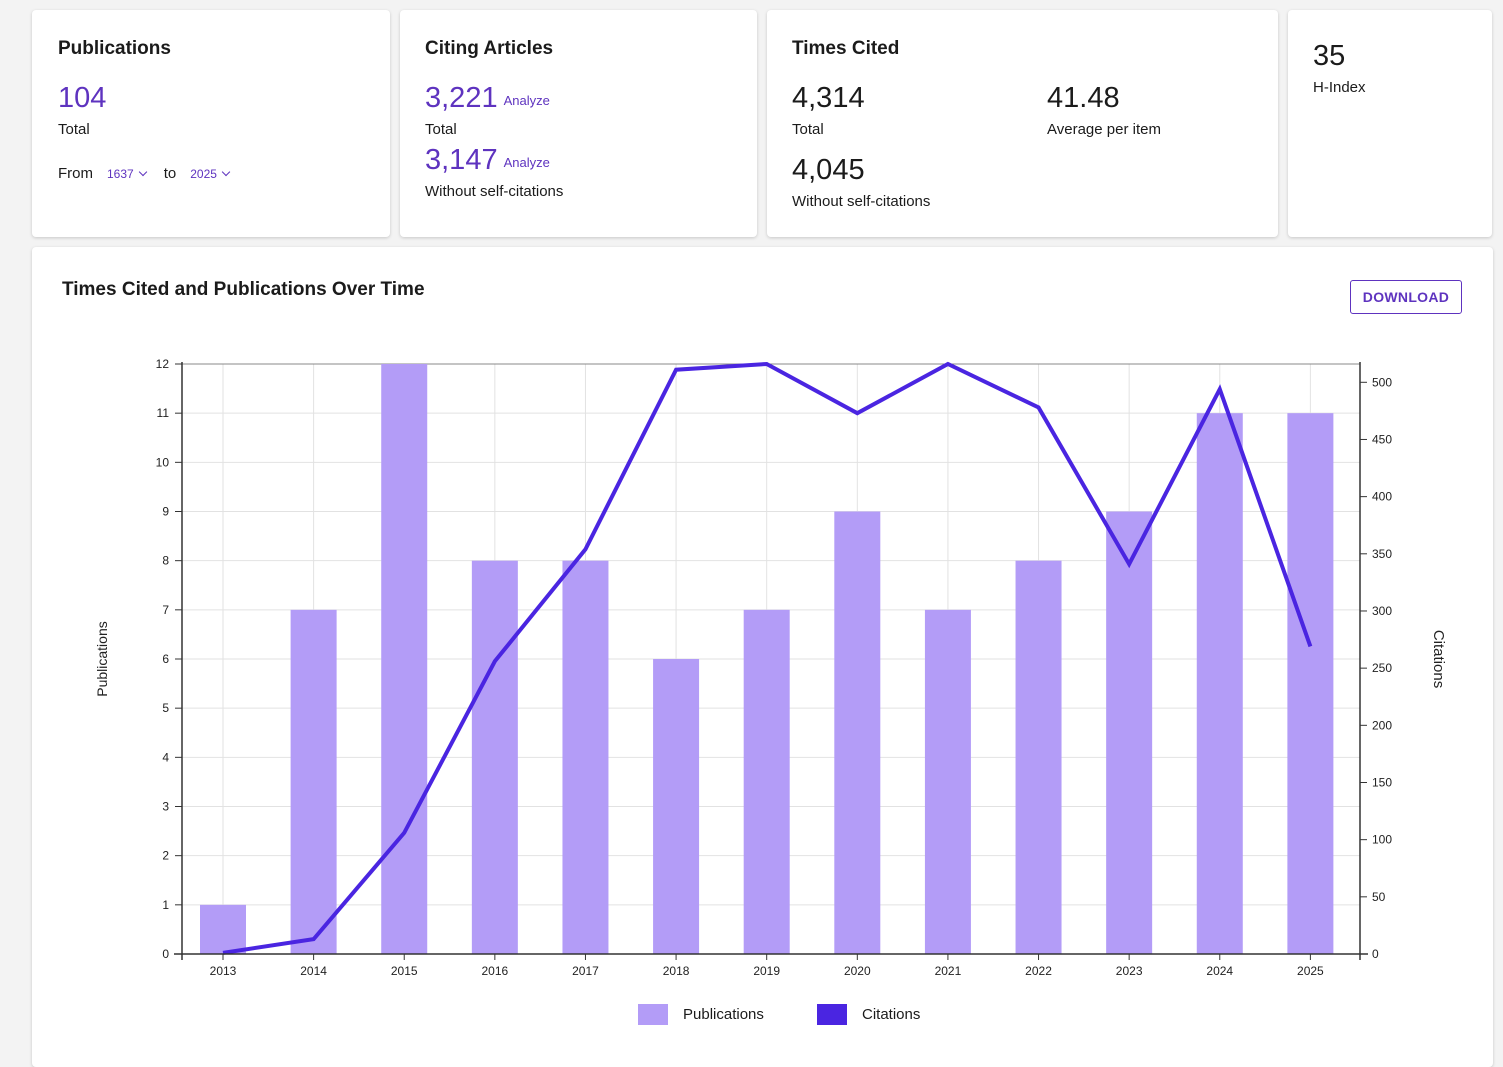 Image resolution: width=1503 pixels, height=1067 pixels. Describe the element at coordinates (676, 971) in the screenshot. I see `x-tick-label: 2018` at that location.